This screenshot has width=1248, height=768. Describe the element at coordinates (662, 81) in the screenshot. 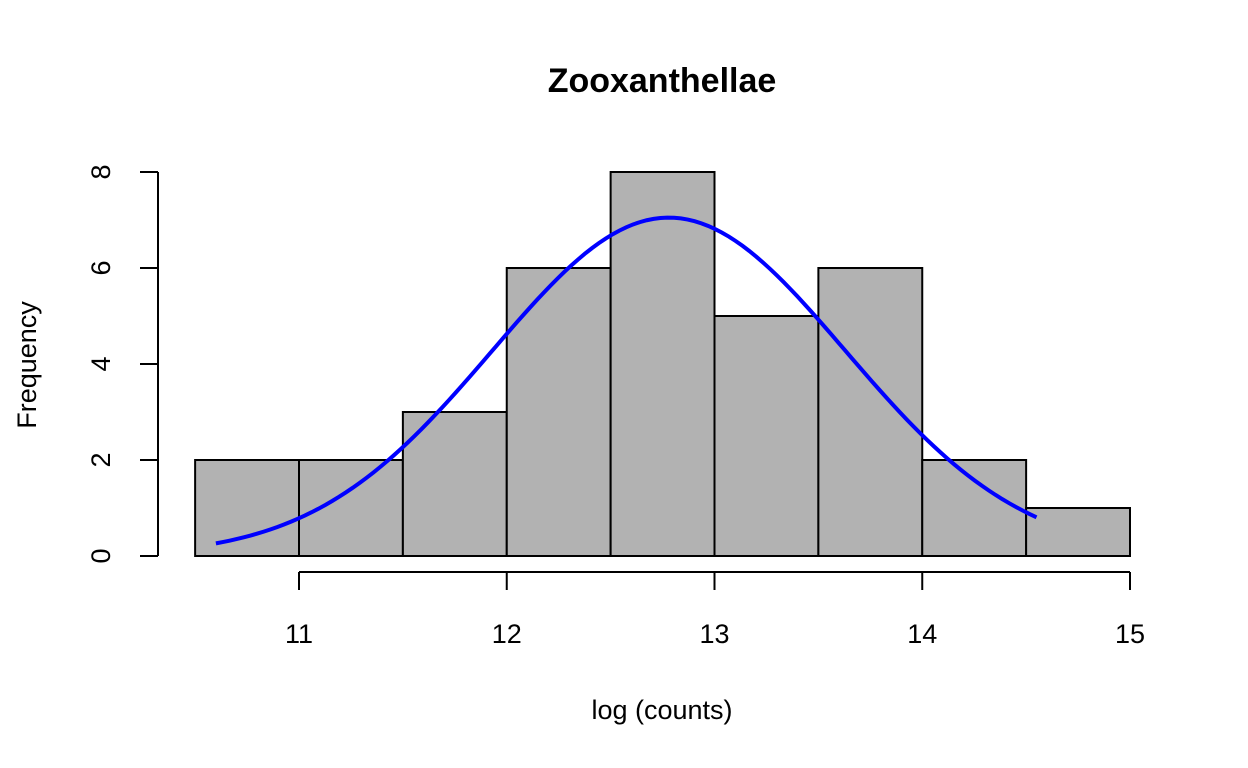

I see `chart-title: Zooxanthellae` at that location.